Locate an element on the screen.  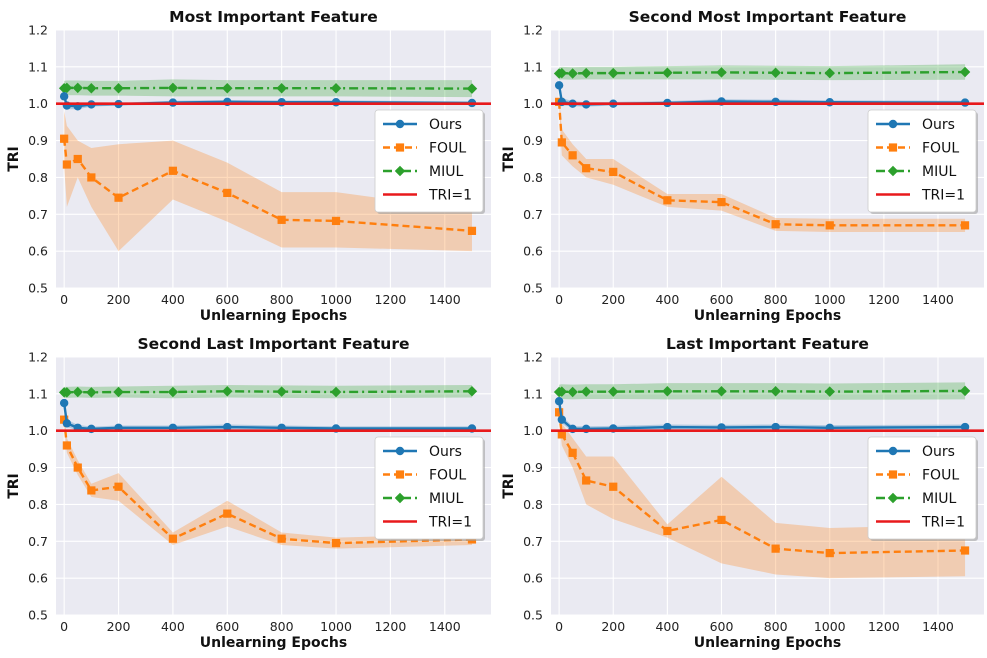
x-tick-label: 1000 is located at coordinates (830, 299).